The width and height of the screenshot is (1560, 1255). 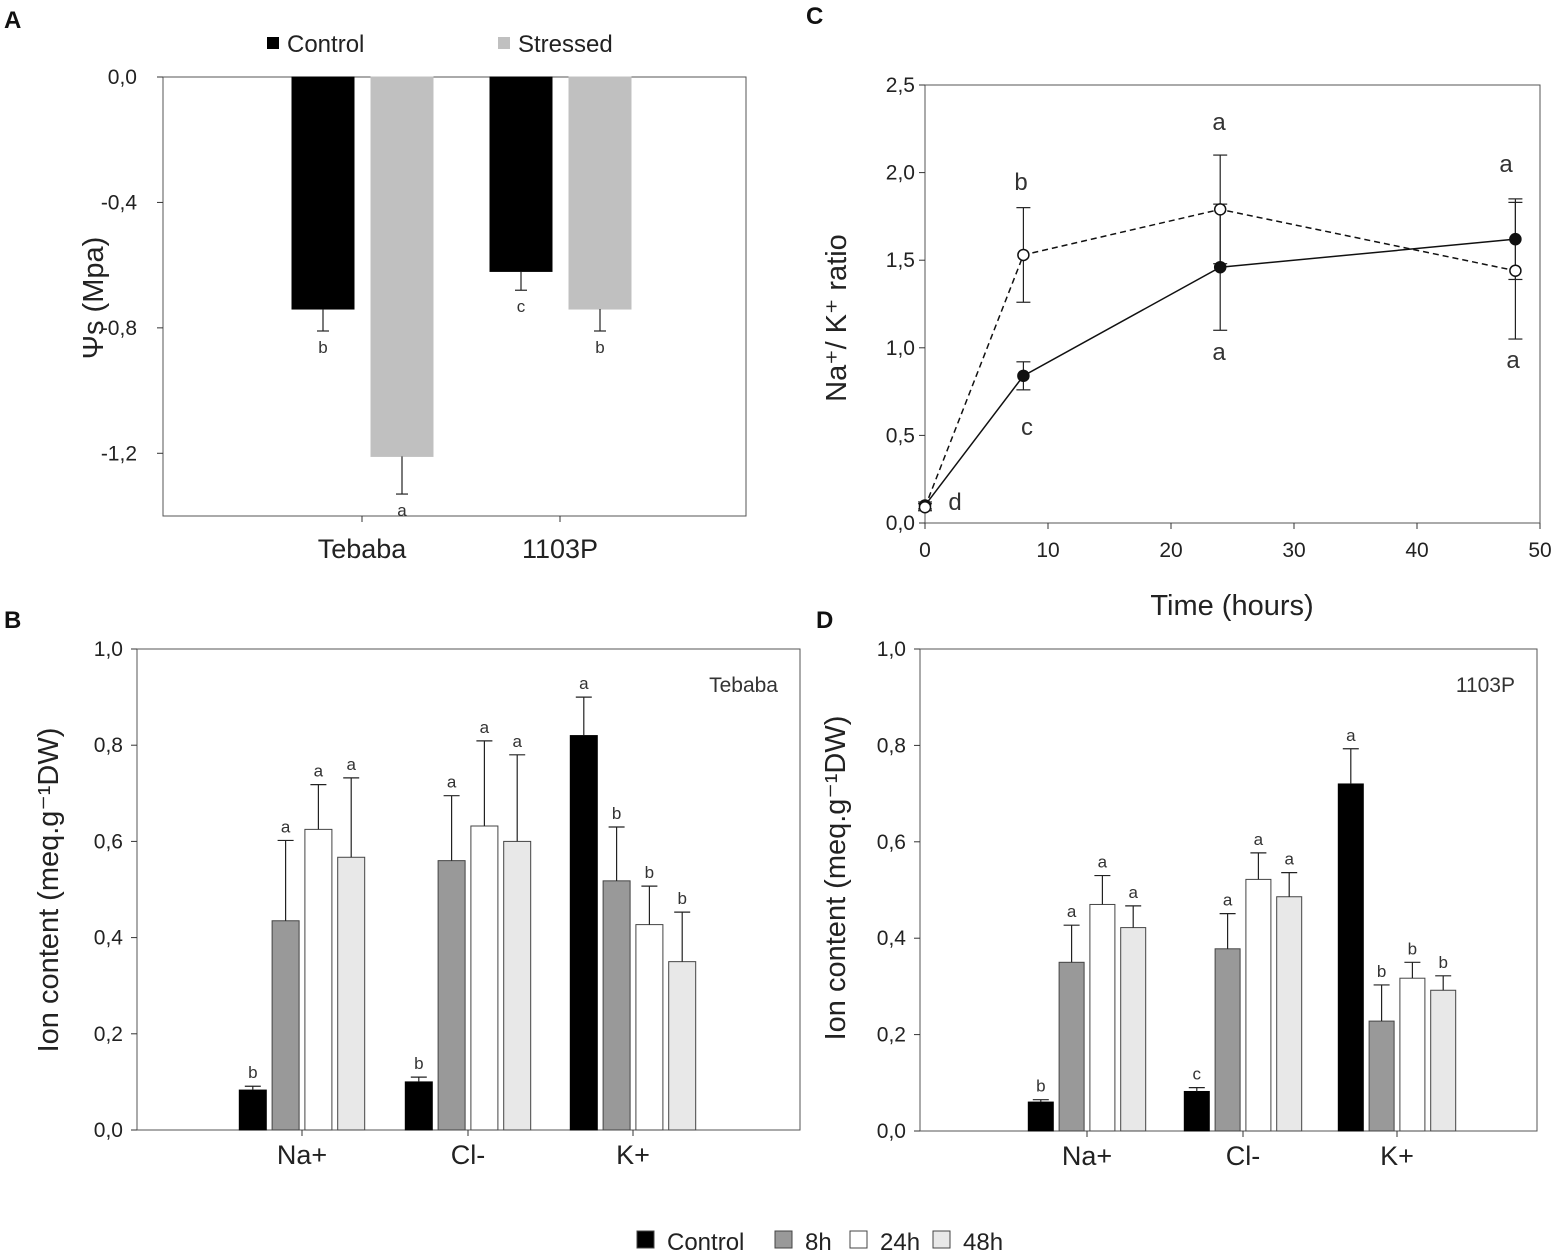 I want to click on panel-a-plot-frame, so click(x=454, y=296).